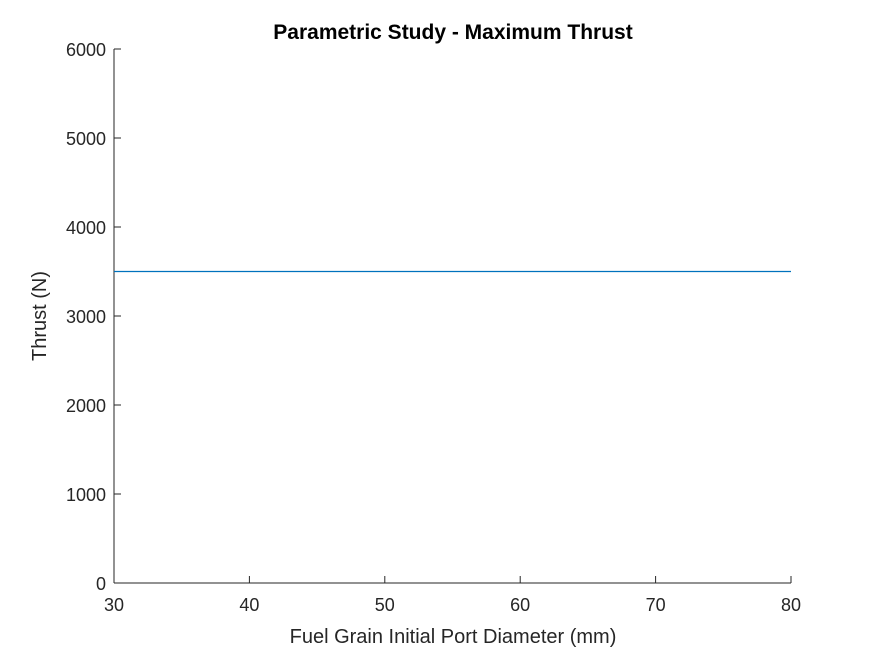  What do you see at coordinates (520, 605) in the screenshot?
I see `x-tick-label: 60` at bounding box center [520, 605].